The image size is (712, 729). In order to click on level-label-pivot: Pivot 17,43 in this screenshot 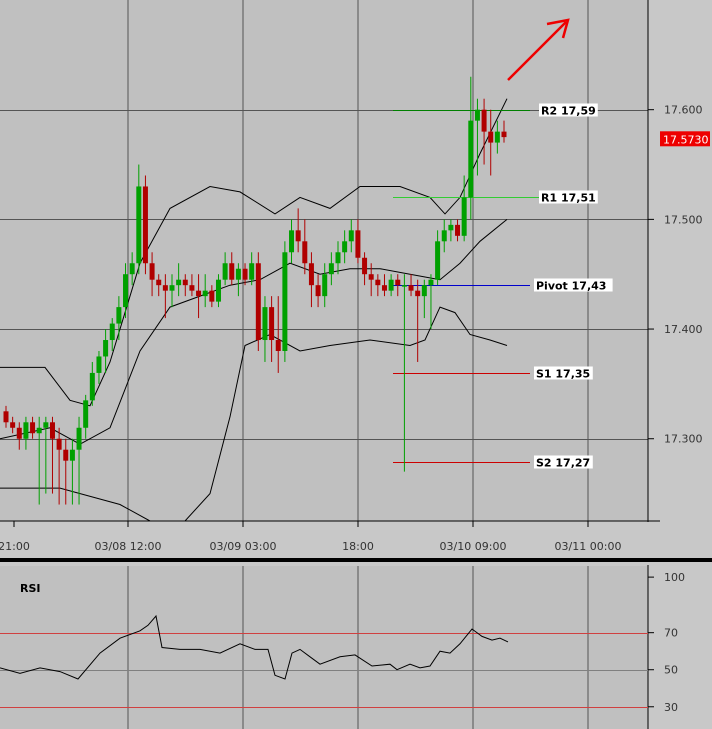, I will do `click(571, 286)`.